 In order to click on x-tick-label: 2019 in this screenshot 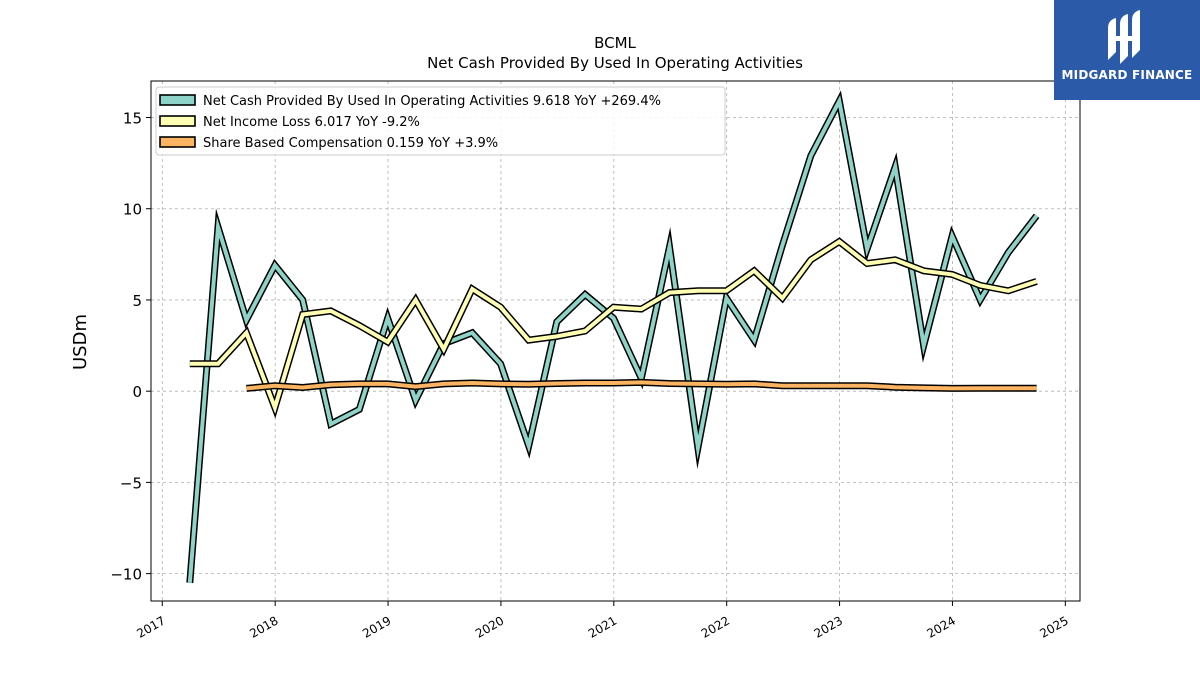, I will do `click(376, 626)`.